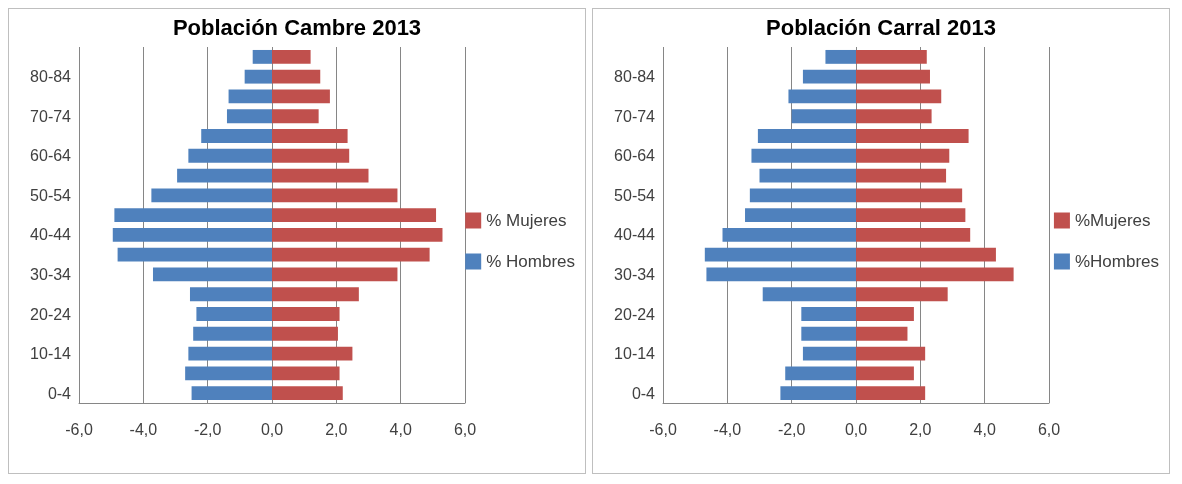  I want to click on legend-label: % Hombres, so click(531, 261).